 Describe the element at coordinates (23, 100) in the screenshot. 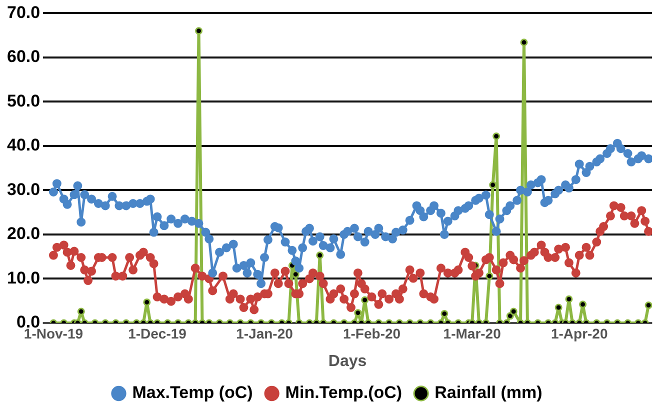

I see `y-tick-label: 50.0` at that location.